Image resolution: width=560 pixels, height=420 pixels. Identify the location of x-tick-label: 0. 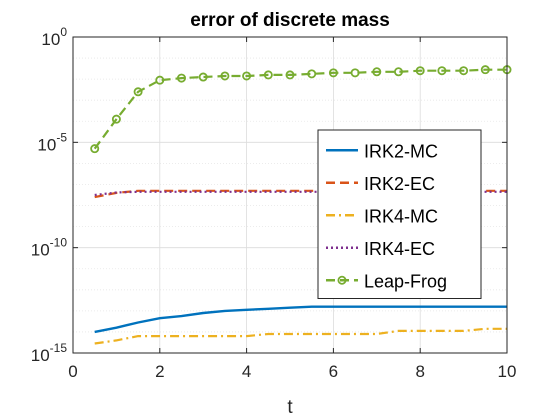
(72, 371).